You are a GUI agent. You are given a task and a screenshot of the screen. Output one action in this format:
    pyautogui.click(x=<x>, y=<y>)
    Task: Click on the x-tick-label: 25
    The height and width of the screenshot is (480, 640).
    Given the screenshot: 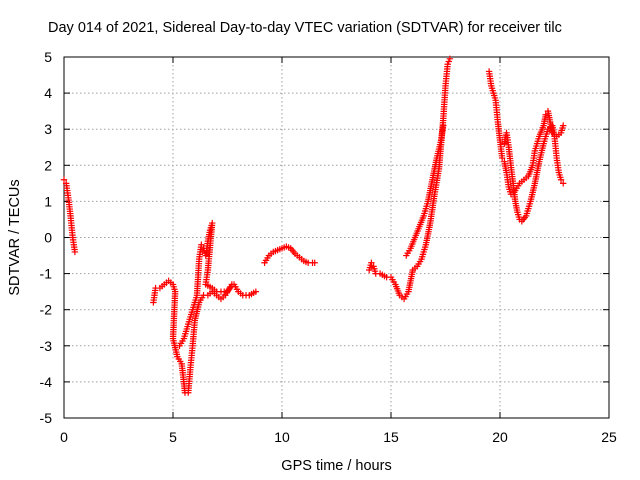 What is the action you would take?
    pyautogui.click(x=609, y=437)
    